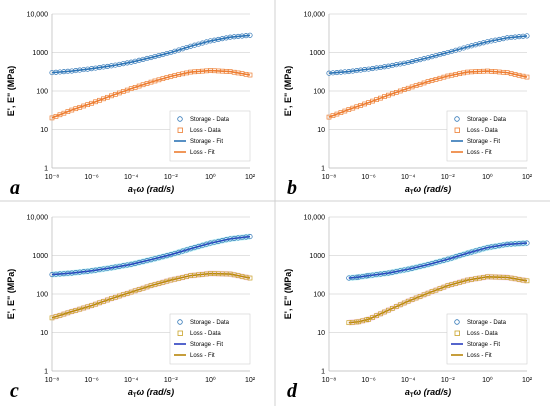 The image size is (550, 406). Describe the element at coordinates (250, 380) in the screenshot. I see `x-tick-label: 10²` at that location.